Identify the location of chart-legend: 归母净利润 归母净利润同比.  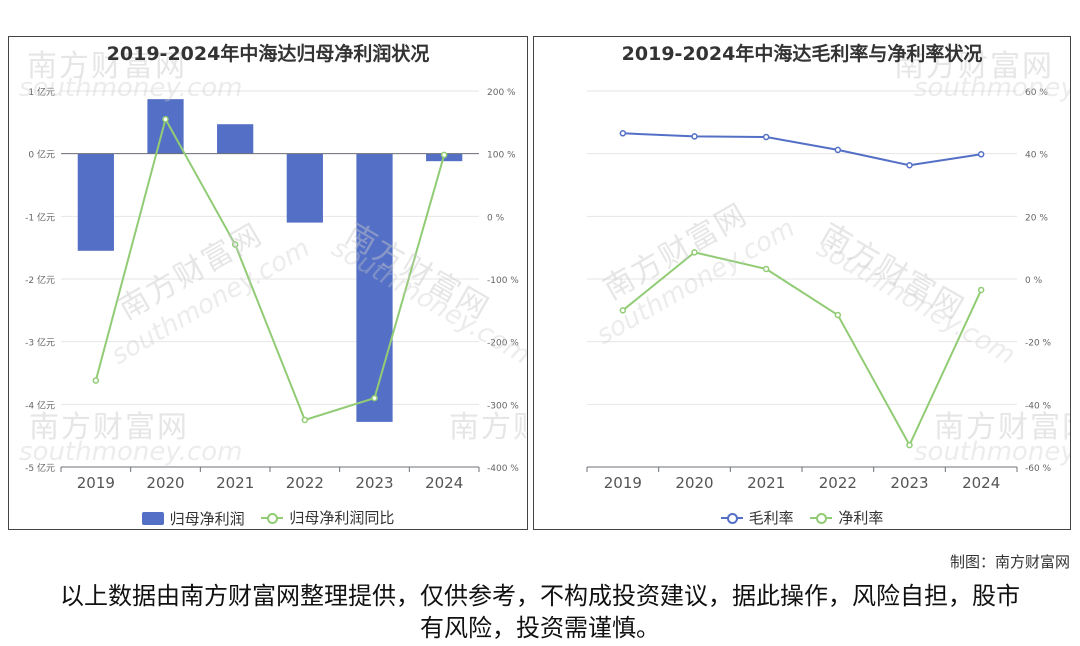
(268, 518).